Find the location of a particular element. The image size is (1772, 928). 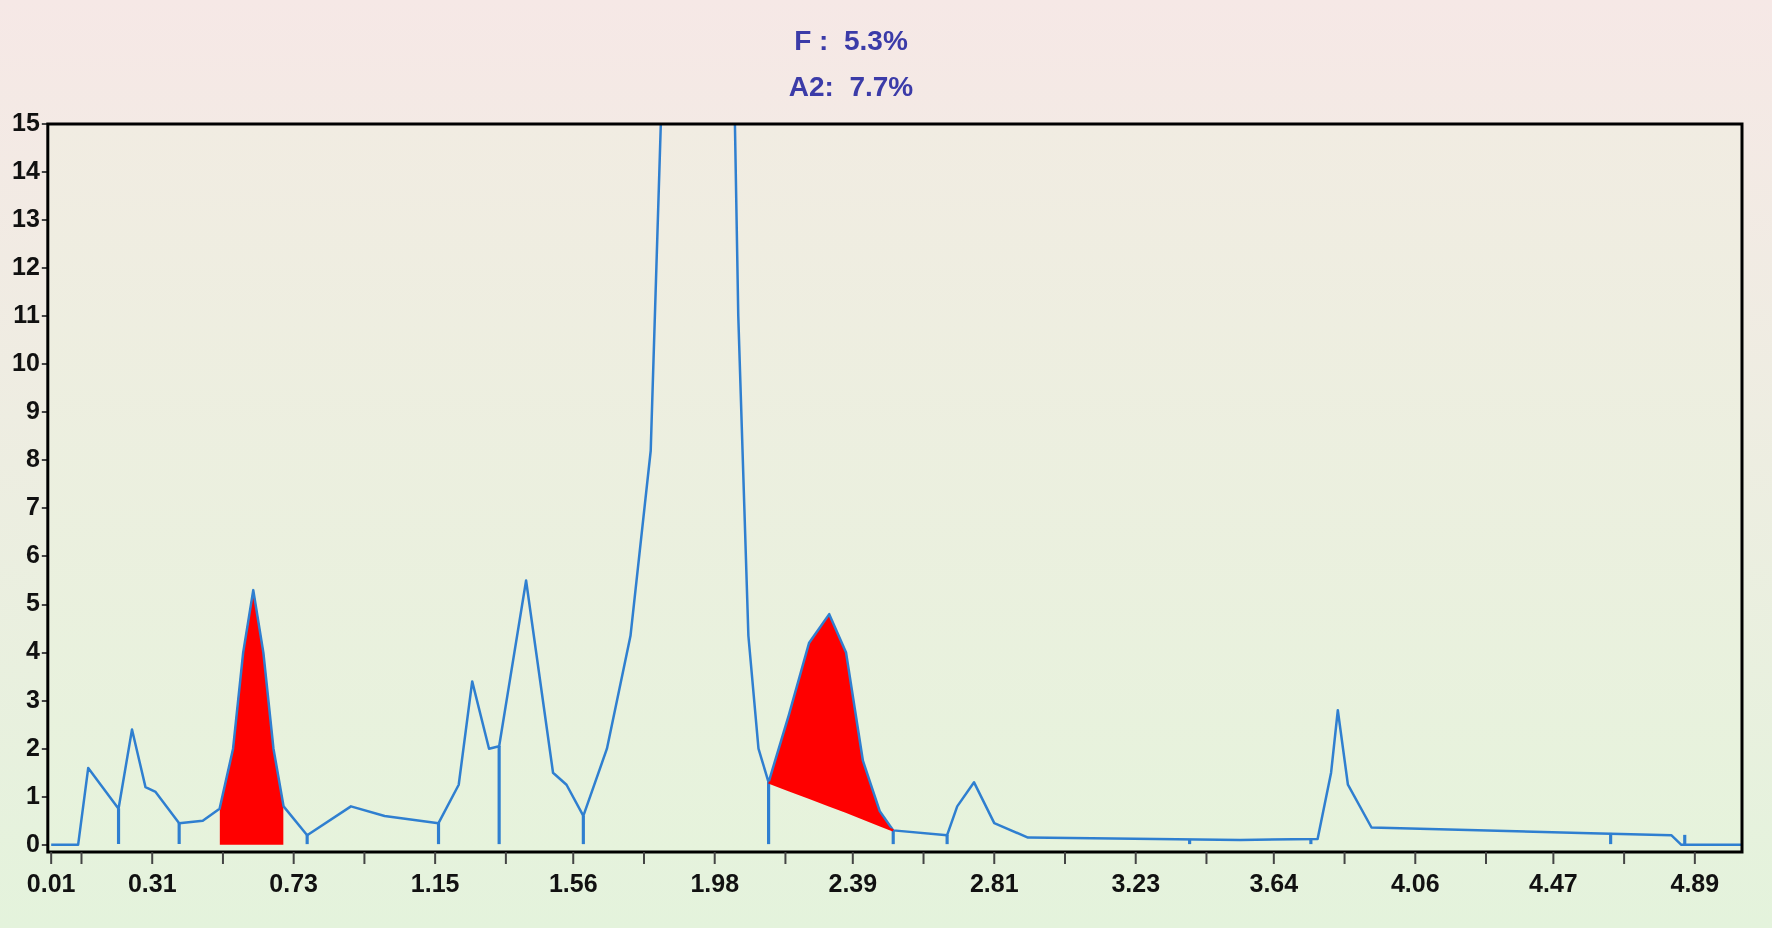

y-tick-label: 4 is located at coordinates (32, 650).